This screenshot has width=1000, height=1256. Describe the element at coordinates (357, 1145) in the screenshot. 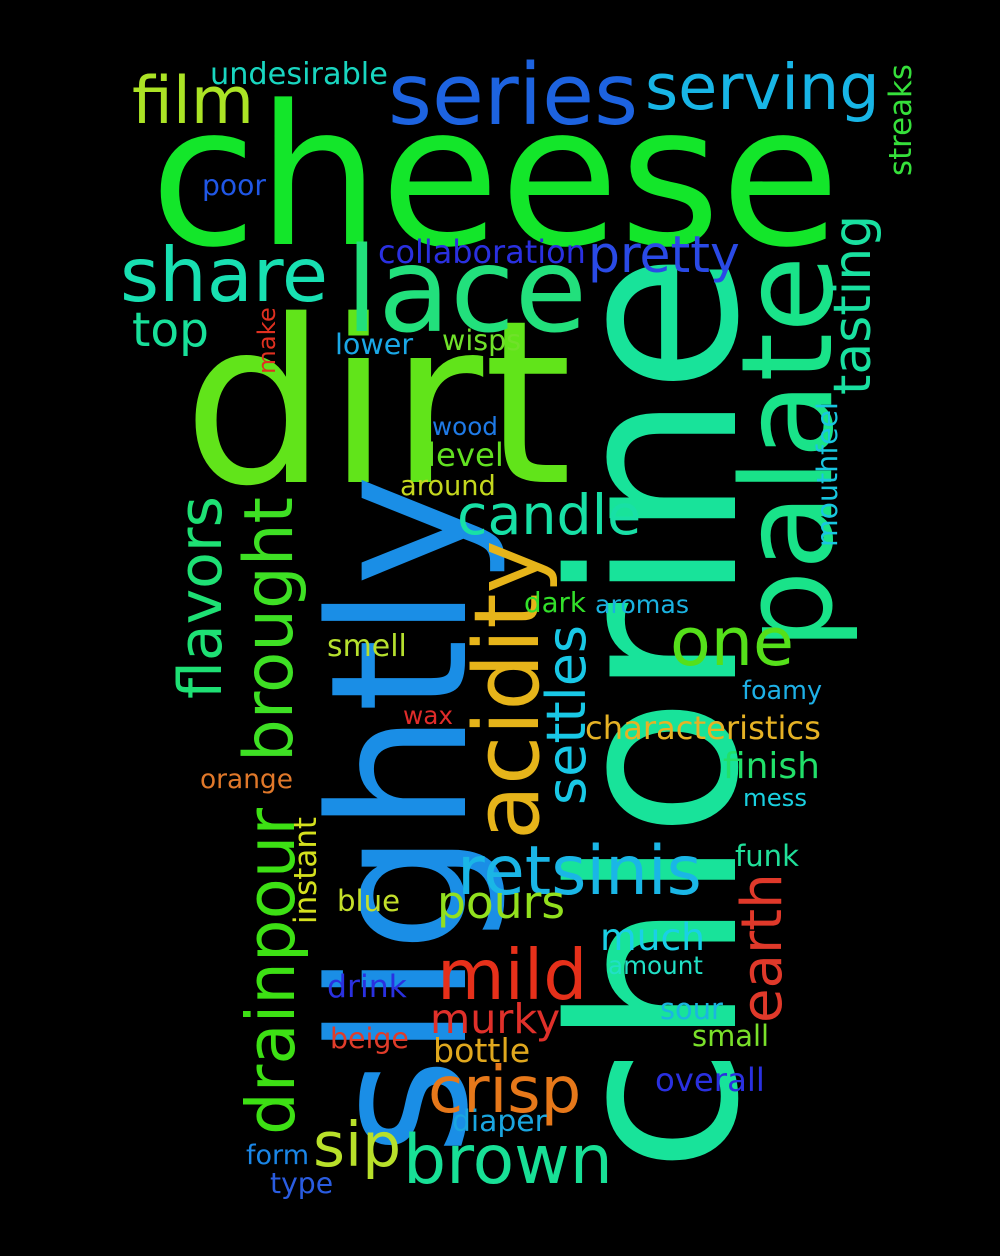

I see `word-sip: sip` at that location.